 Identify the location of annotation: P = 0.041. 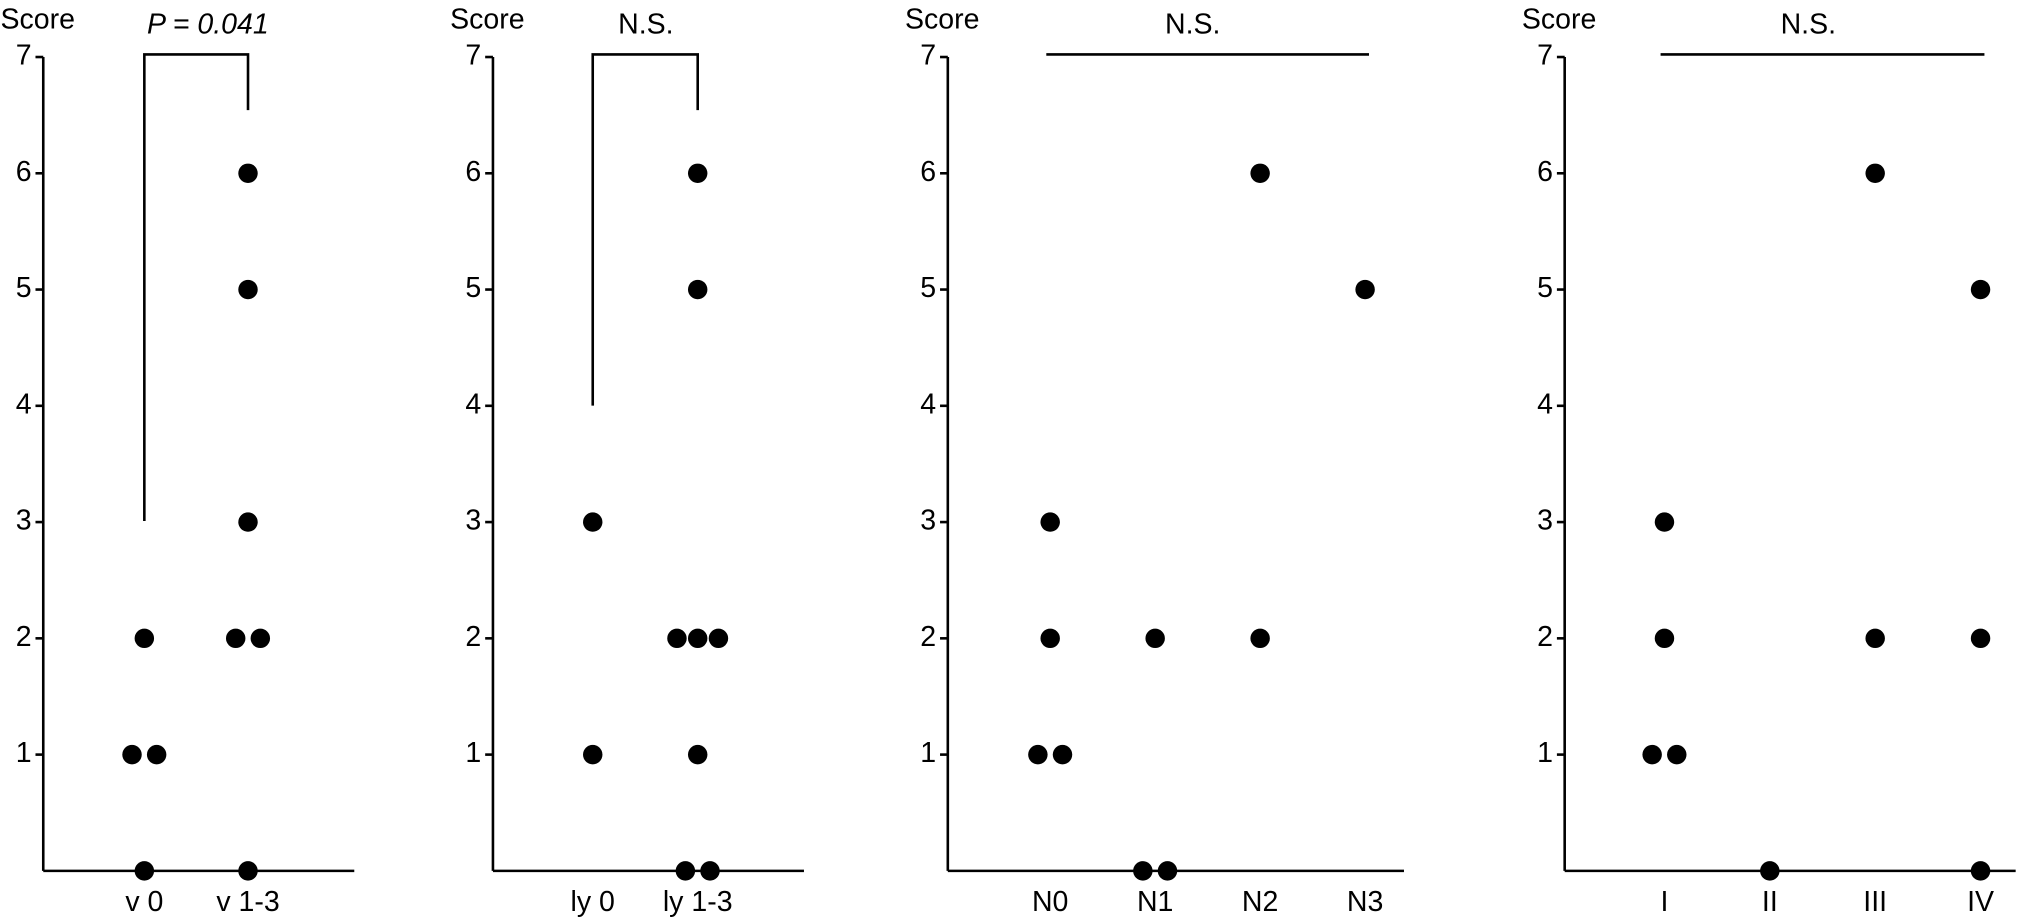
(208, 24).